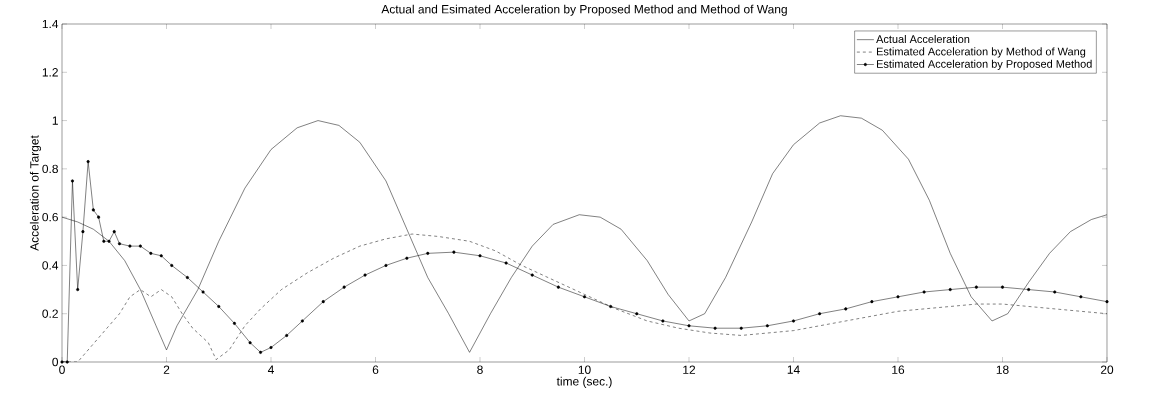  Describe the element at coordinates (689, 369) in the screenshot. I see `x-tick-label: 12` at that location.